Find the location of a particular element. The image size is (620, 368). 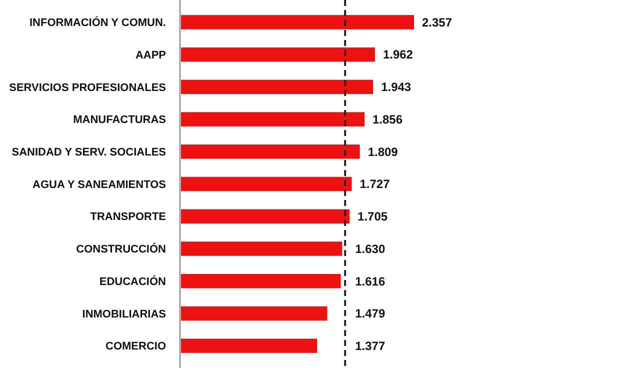

y-tick-label: INFORMACIÓN Y COMUN. is located at coordinates (98, 23).